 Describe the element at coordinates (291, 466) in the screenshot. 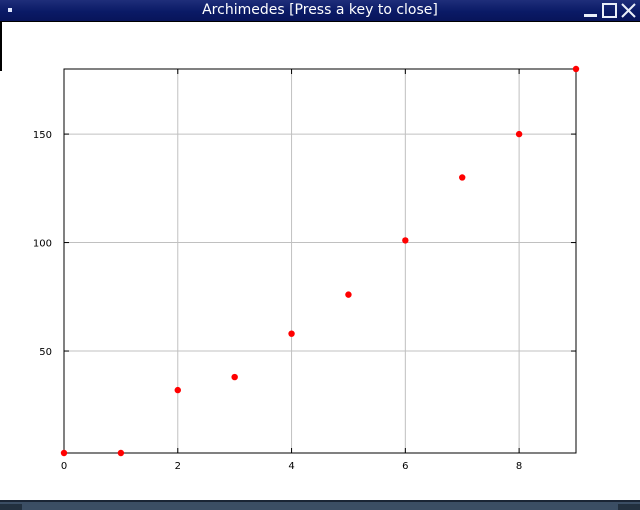

I see `x-tick-label: 4` at that location.